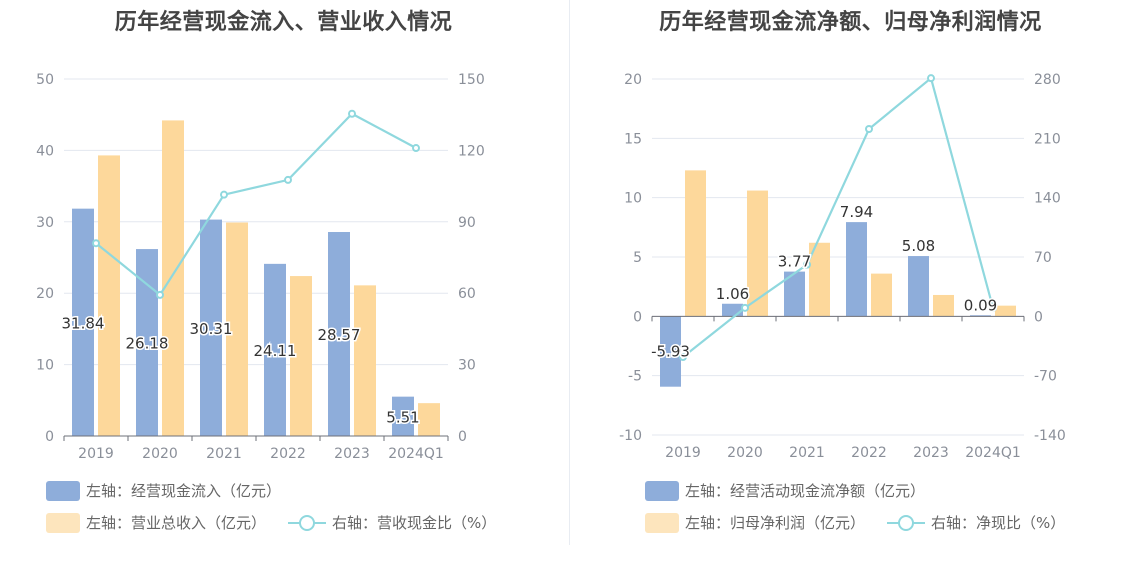  What do you see at coordinates (176, 523) in the screenshot?
I see `legend-label-total-revenue: 左轴：营业总收入（亿元）` at bounding box center [176, 523].